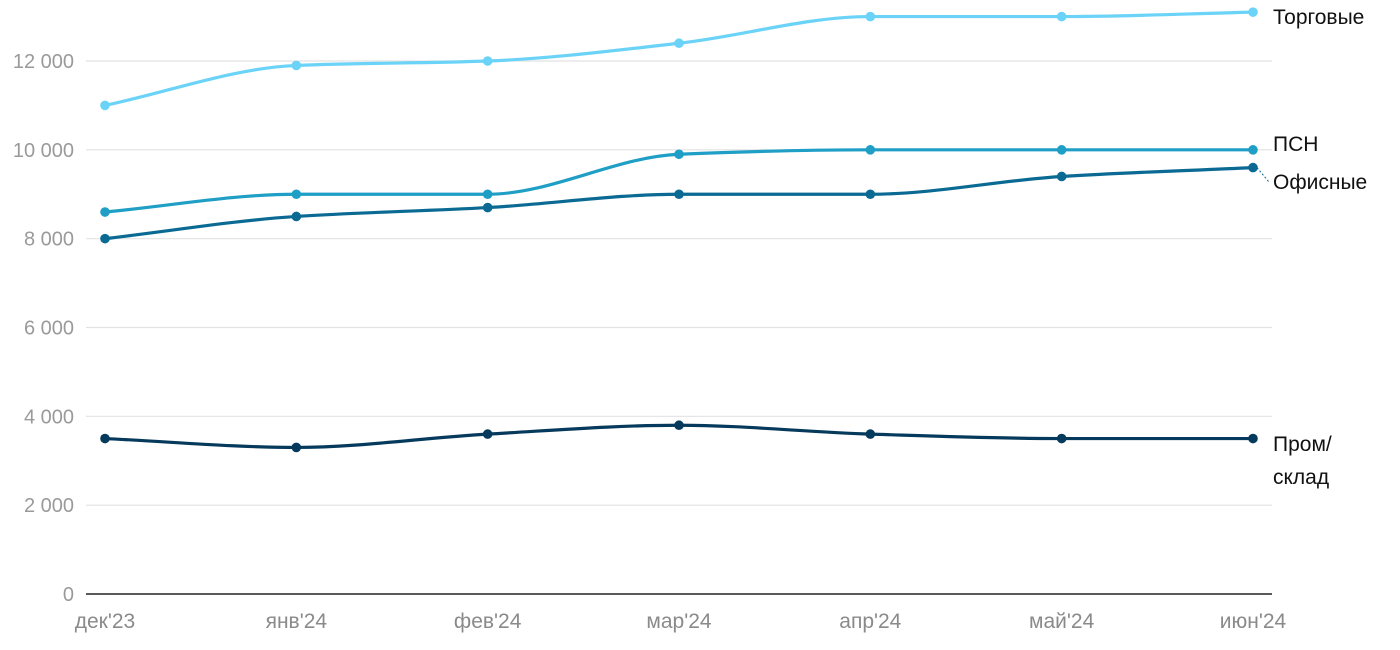  Describe the element at coordinates (488, 621) in the screenshot. I see `x-tick-label: фев'24` at that location.